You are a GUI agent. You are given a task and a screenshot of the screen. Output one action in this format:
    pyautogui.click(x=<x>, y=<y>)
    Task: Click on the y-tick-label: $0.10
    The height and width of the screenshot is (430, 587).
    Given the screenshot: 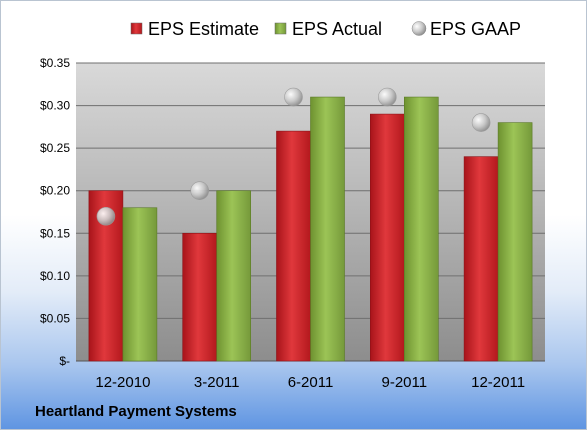 What is the action you would take?
    pyautogui.click(x=55, y=276)
    